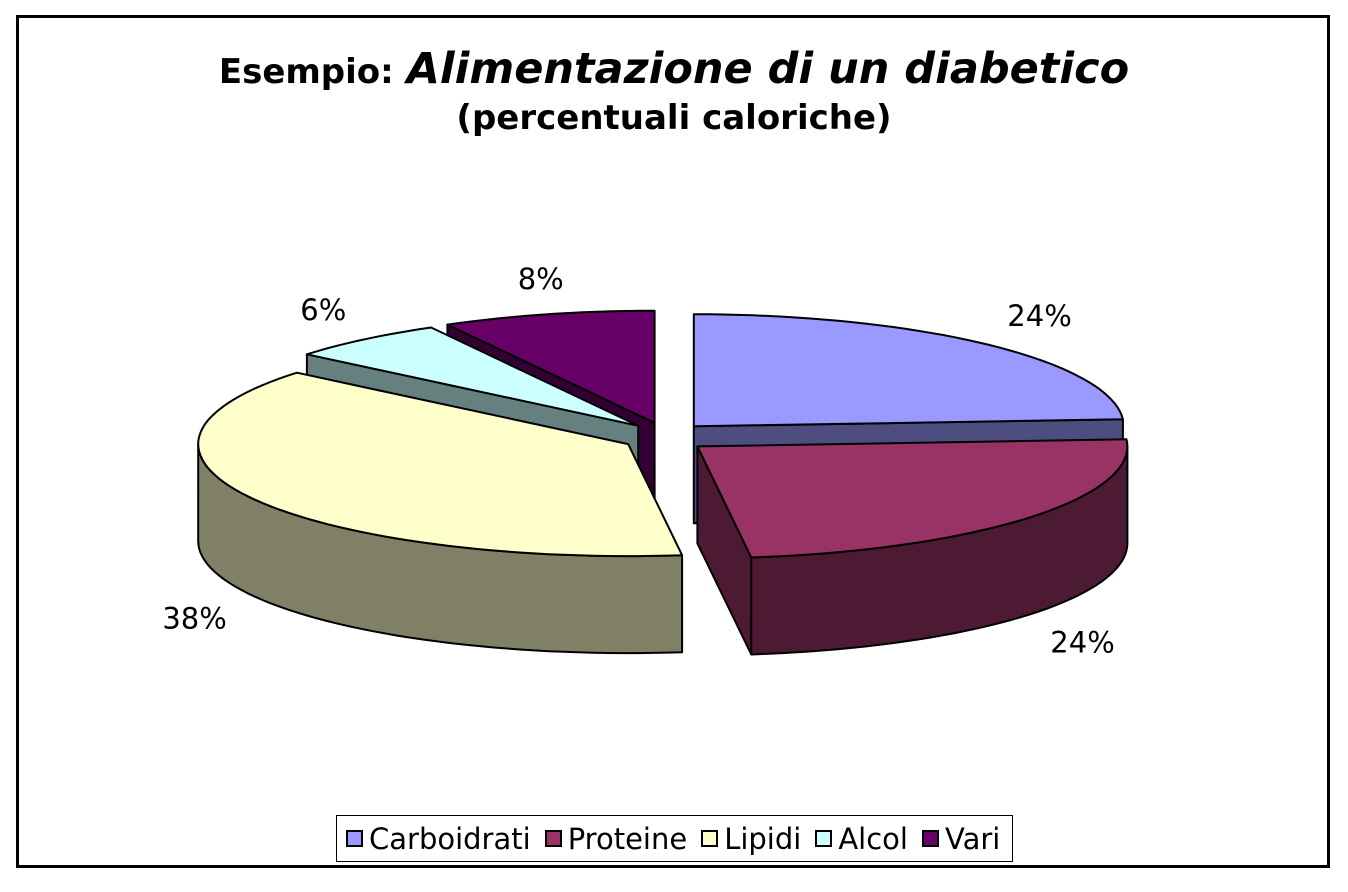 The height and width of the screenshot is (892, 1348). I want to click on data-label-carboidrati: 24%, so click(1039, 316).